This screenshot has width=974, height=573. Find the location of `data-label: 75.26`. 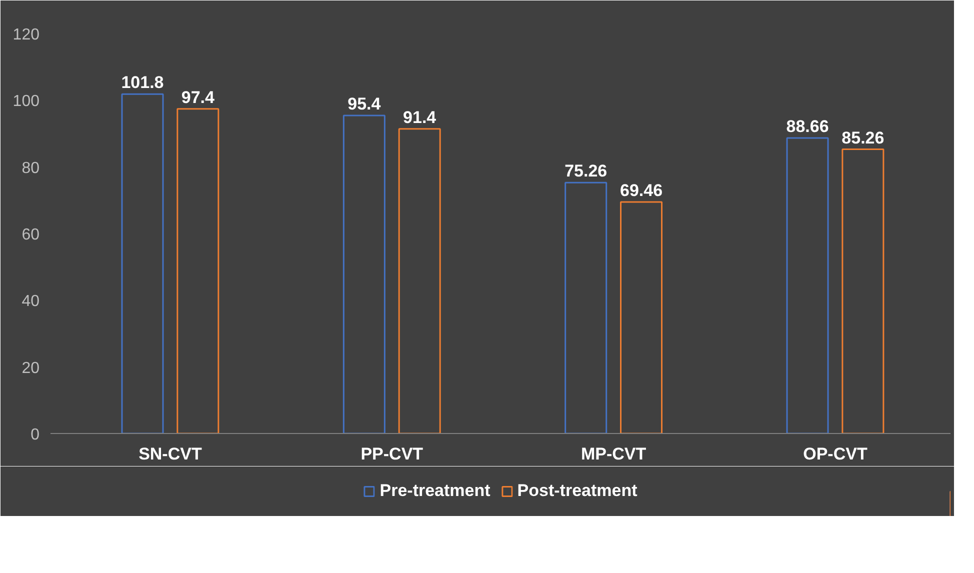

data-label: 75.26 is located at coordinates (586, 171).